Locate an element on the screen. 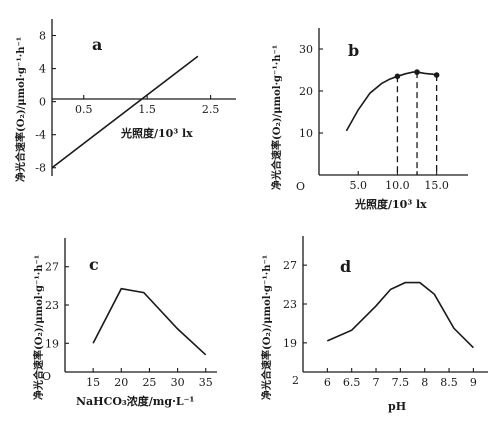 The height and width of the screenshot is (428, 499). panel-a-ytick-label: 8 is located at coordinates (42, 36).